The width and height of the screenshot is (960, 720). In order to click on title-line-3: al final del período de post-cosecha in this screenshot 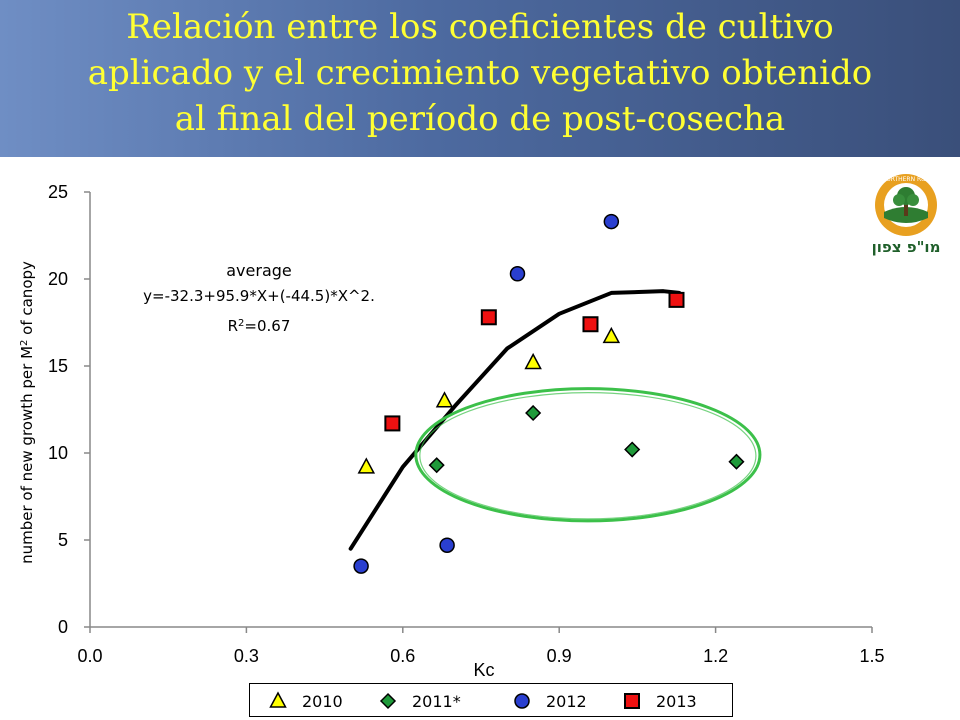, I will do `click(480, 119)`.